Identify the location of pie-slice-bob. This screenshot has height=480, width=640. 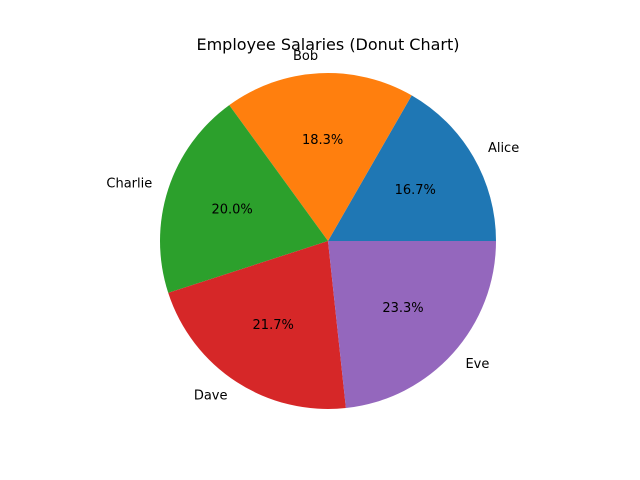
(320, 157).